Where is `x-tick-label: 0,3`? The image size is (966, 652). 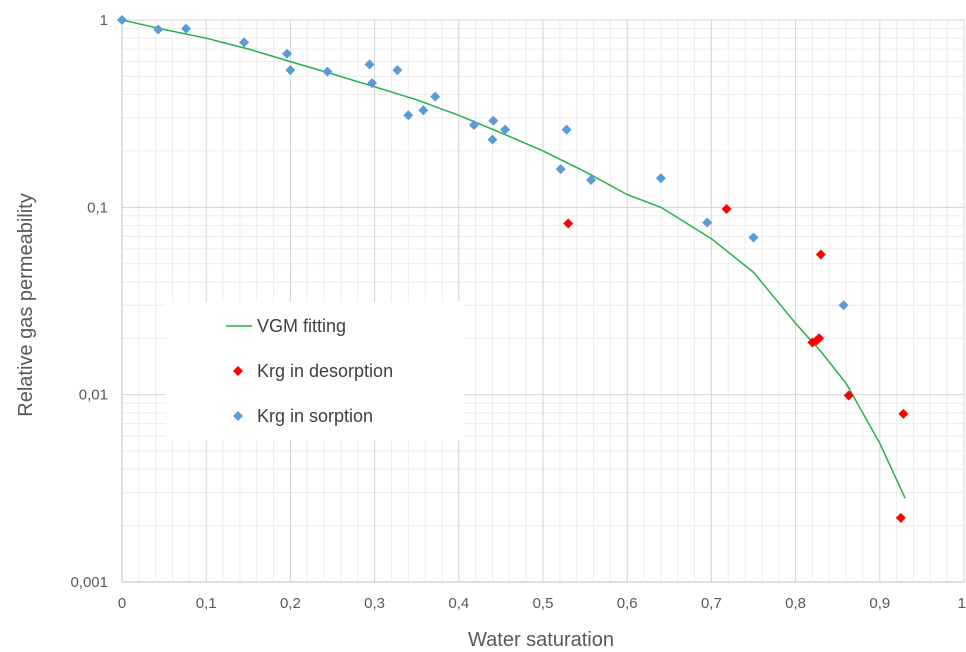 x-tick-label: 0,3 is located at coordinates (374, 603).